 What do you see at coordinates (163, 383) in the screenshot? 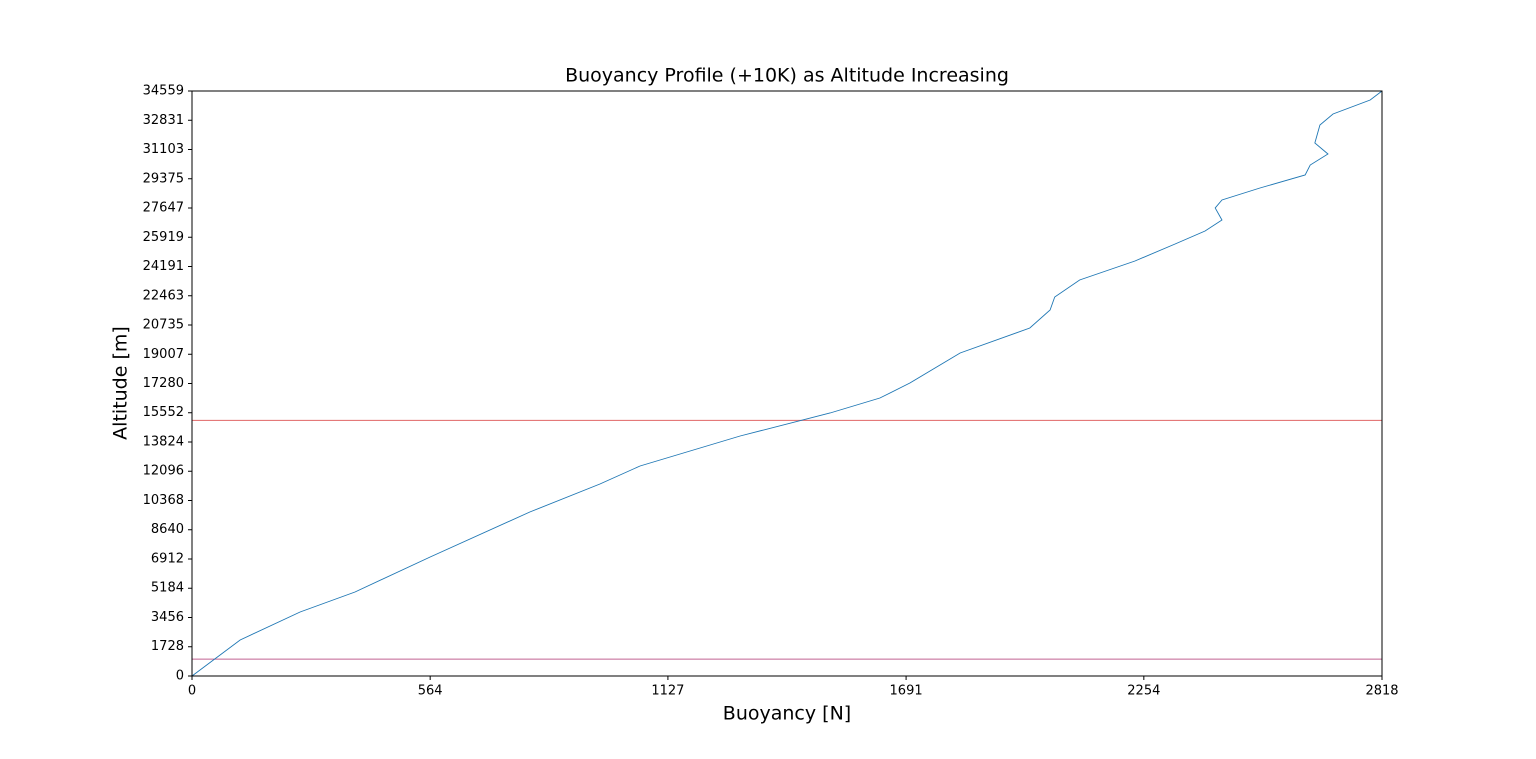
I see `y-tick-label: 17280` at bounding box center [163, 383].